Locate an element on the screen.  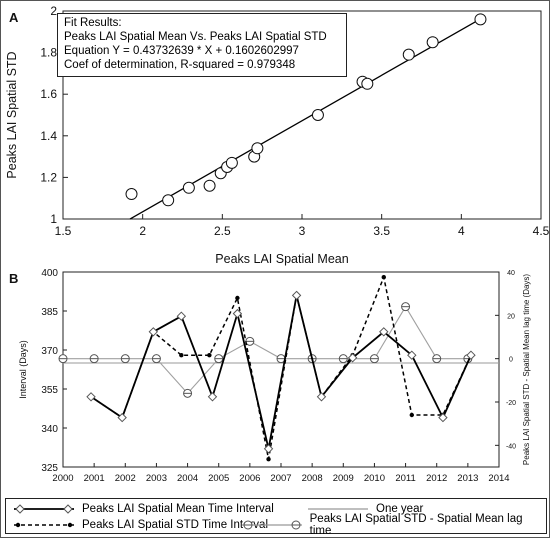
panel-b-x-tick-label: 2011 is located at coordinates (405, 478).